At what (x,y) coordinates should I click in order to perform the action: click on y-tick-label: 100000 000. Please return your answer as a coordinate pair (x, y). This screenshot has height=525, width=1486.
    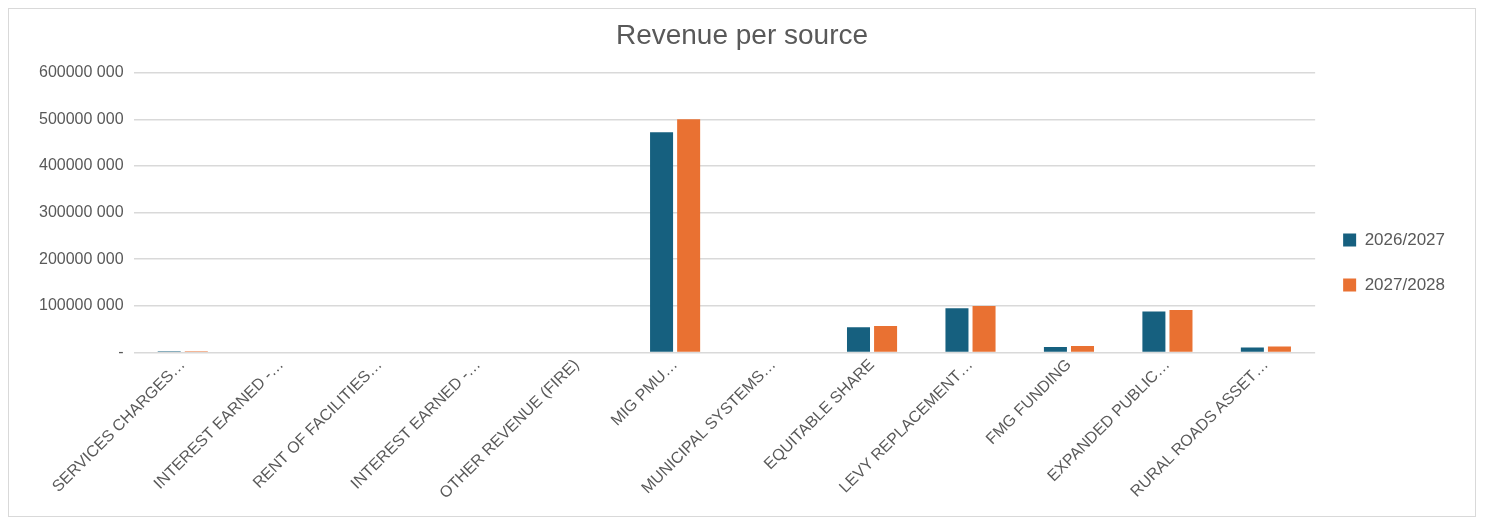
    Looking at the image, I should click on (81, 305).